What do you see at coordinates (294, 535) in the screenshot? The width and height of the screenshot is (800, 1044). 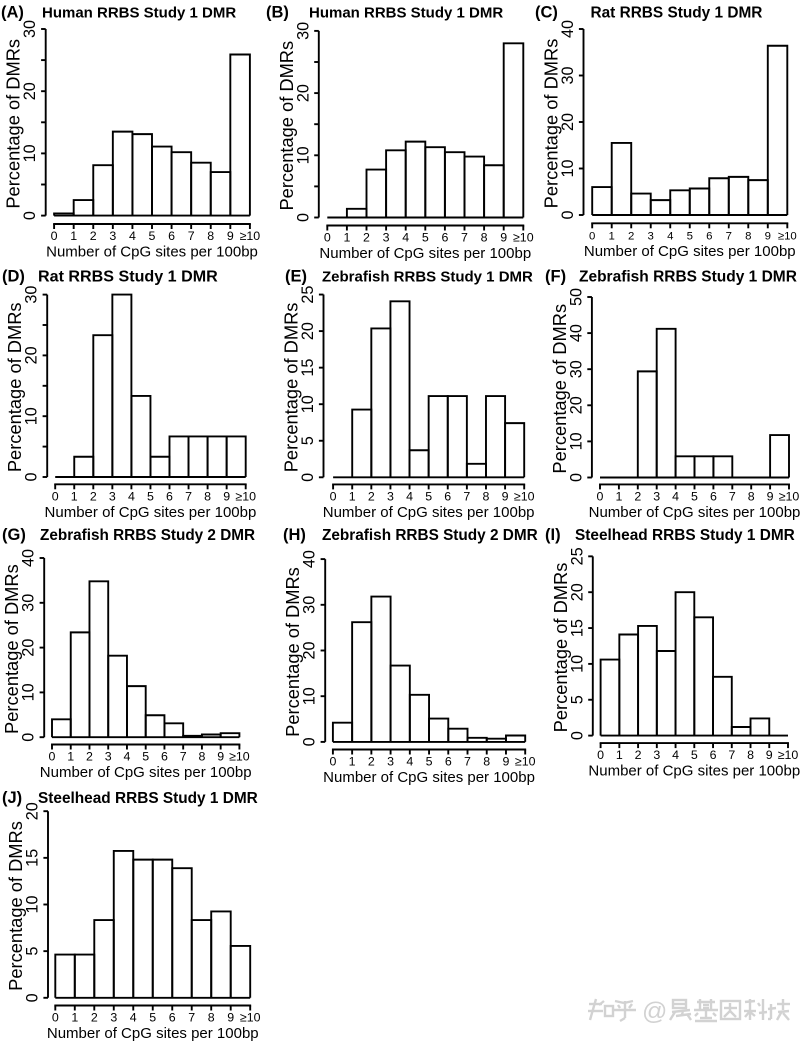 I see `svg-text: (H)` at bounding box center [294, 535].